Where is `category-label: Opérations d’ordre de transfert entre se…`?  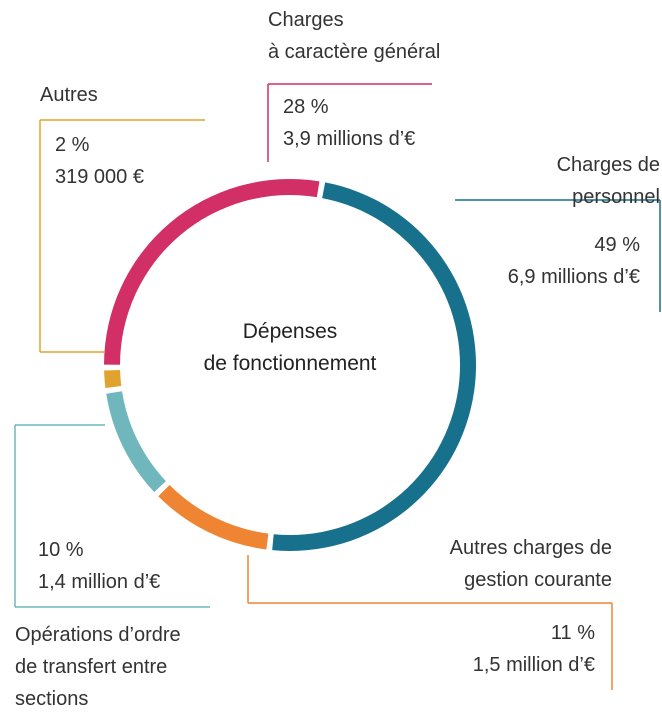 category-label: Opérations d’ordre de transfert entre se… is located at coordinates (98, 667).